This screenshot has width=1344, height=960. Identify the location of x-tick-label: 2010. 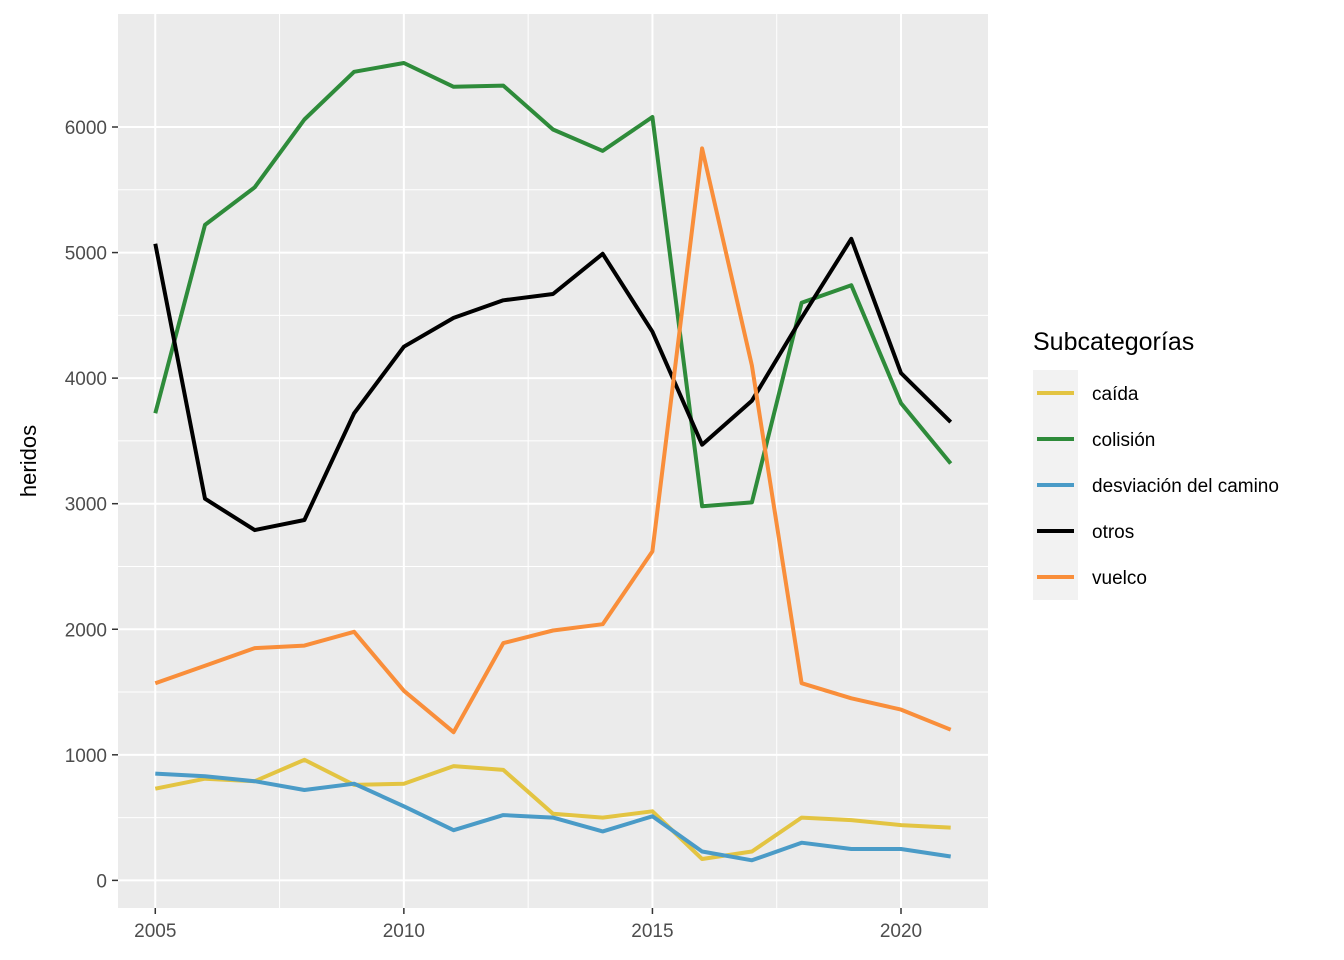
(404, 931).